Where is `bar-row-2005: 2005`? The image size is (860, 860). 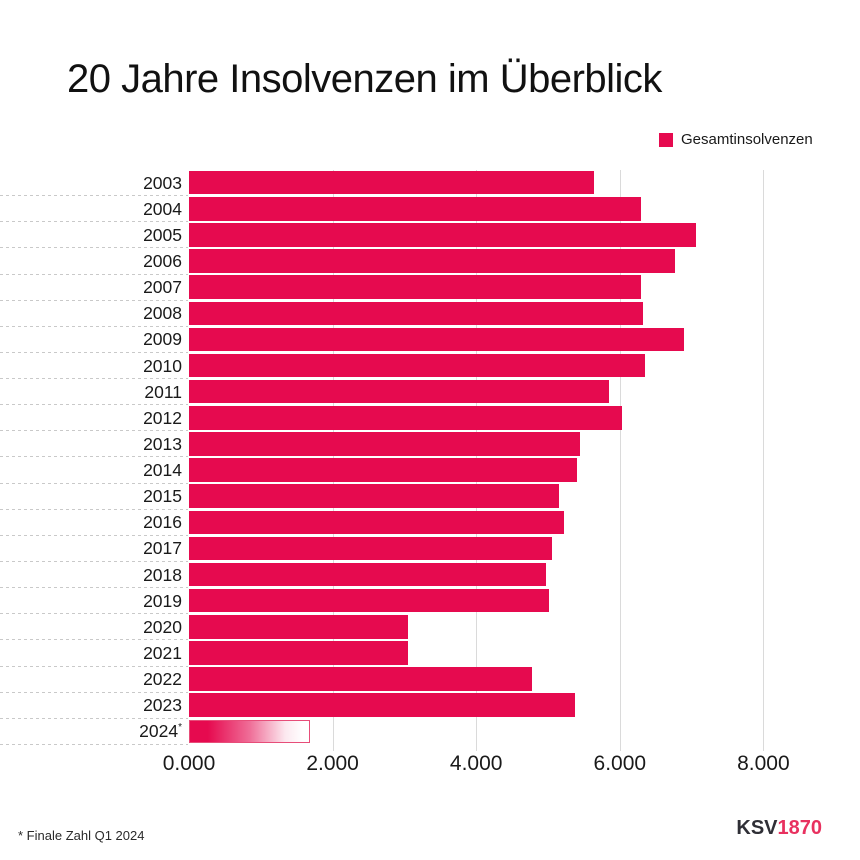
bar-row-2005: 2005 is located at coordinates (430, 235).